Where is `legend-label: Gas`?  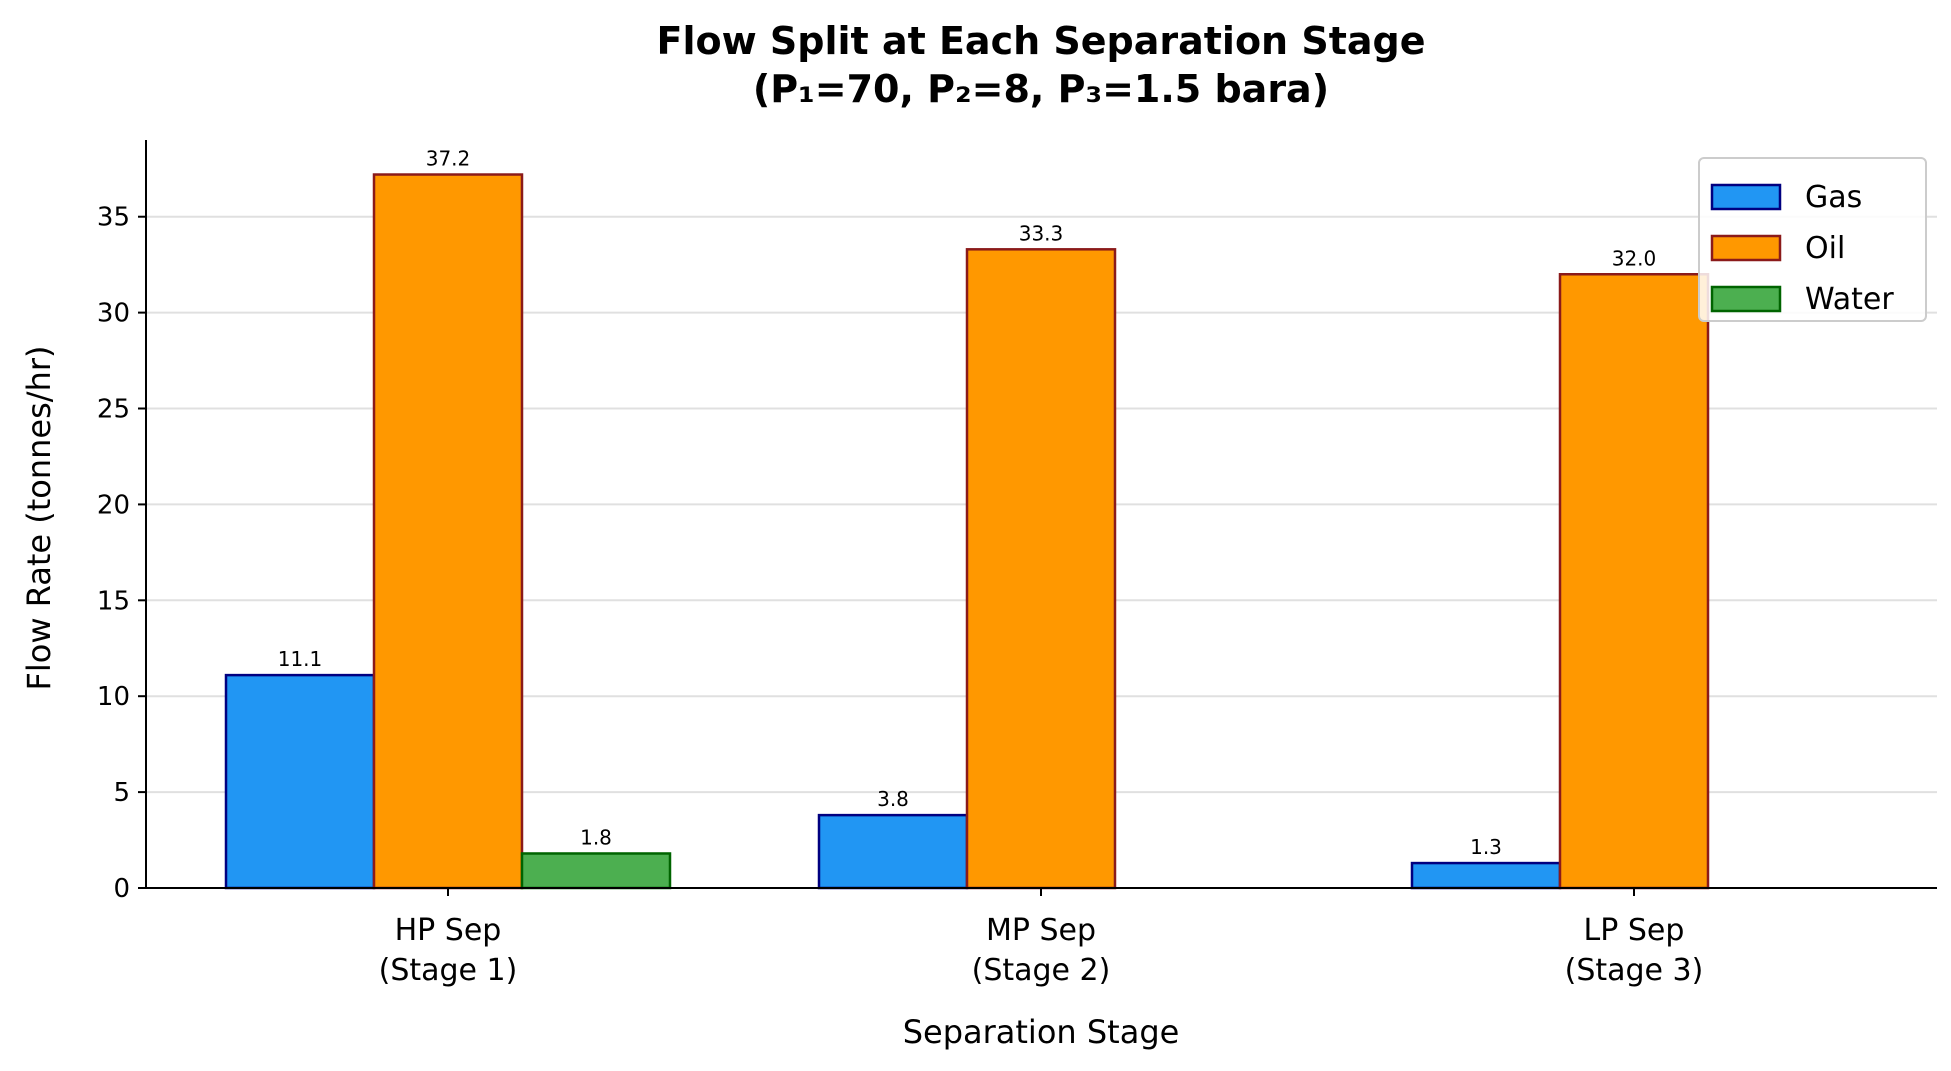 legend-label: Gas is located at coordinates (1833, 197).